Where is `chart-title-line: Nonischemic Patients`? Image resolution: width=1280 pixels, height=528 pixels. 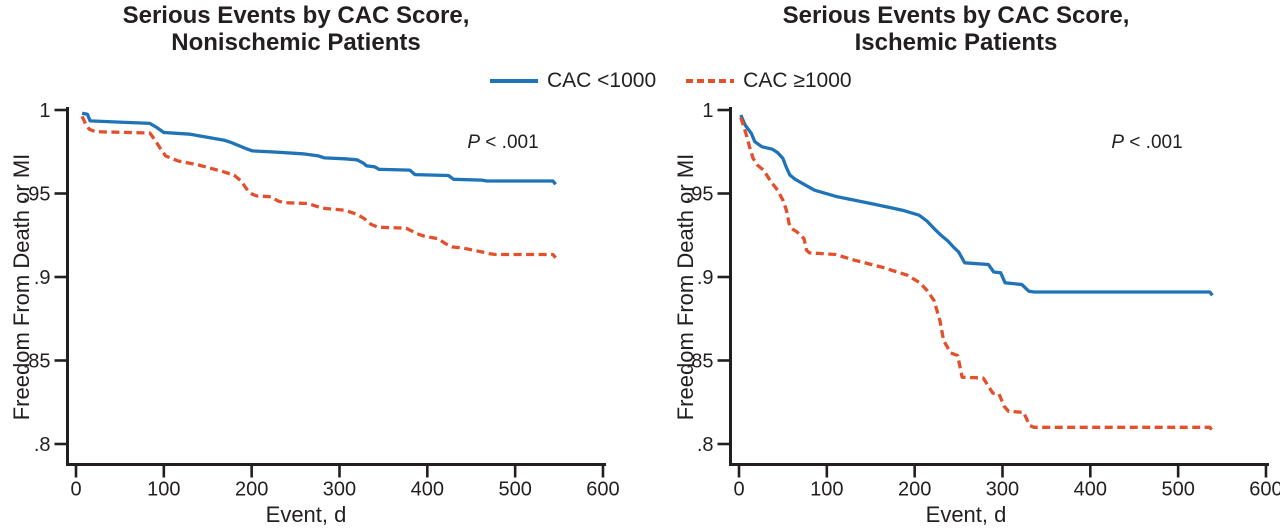 chart-title-line: Nonischemic Patients is located at coordinates (296, 42).